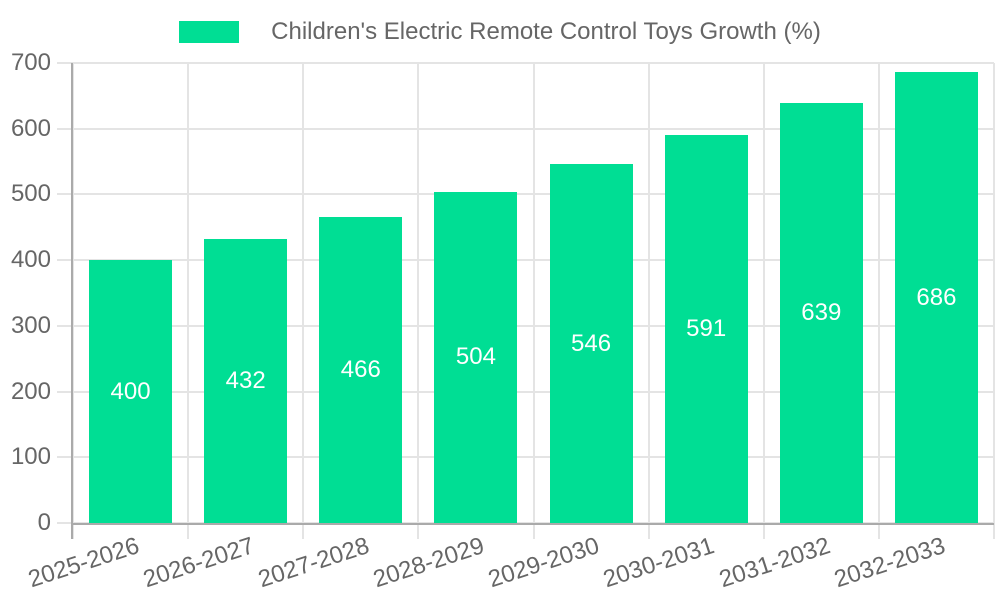 The image size is (1000, 600). I want to click on x-axis-tick-label: 2031-2032, so click(774, 563).